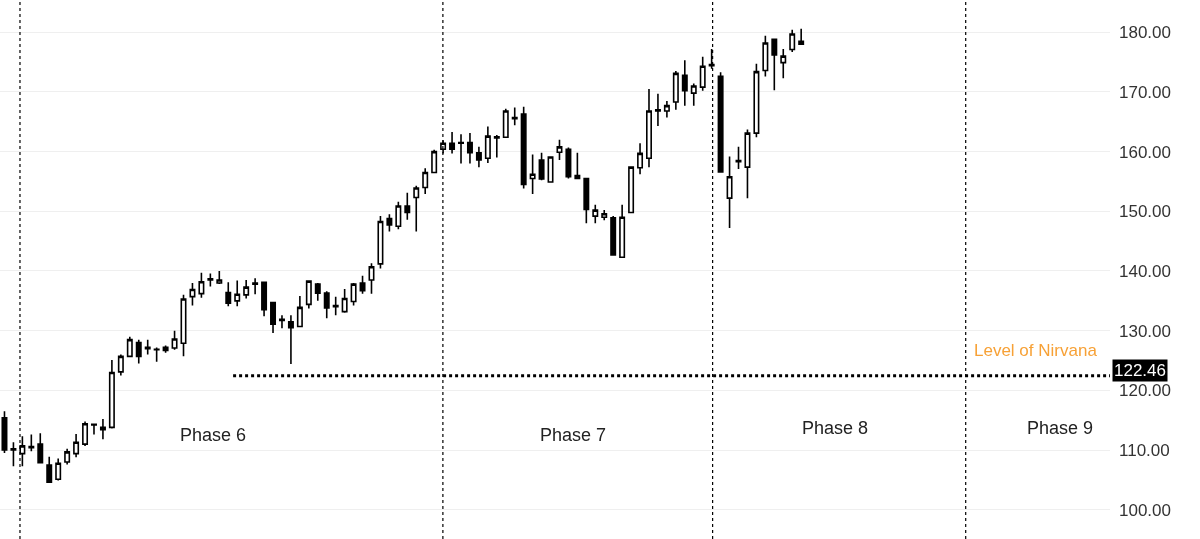  Describe the element at coordinates (1144, 451) in the screenshot. I see `y-tick-label: 110.00` at that location.